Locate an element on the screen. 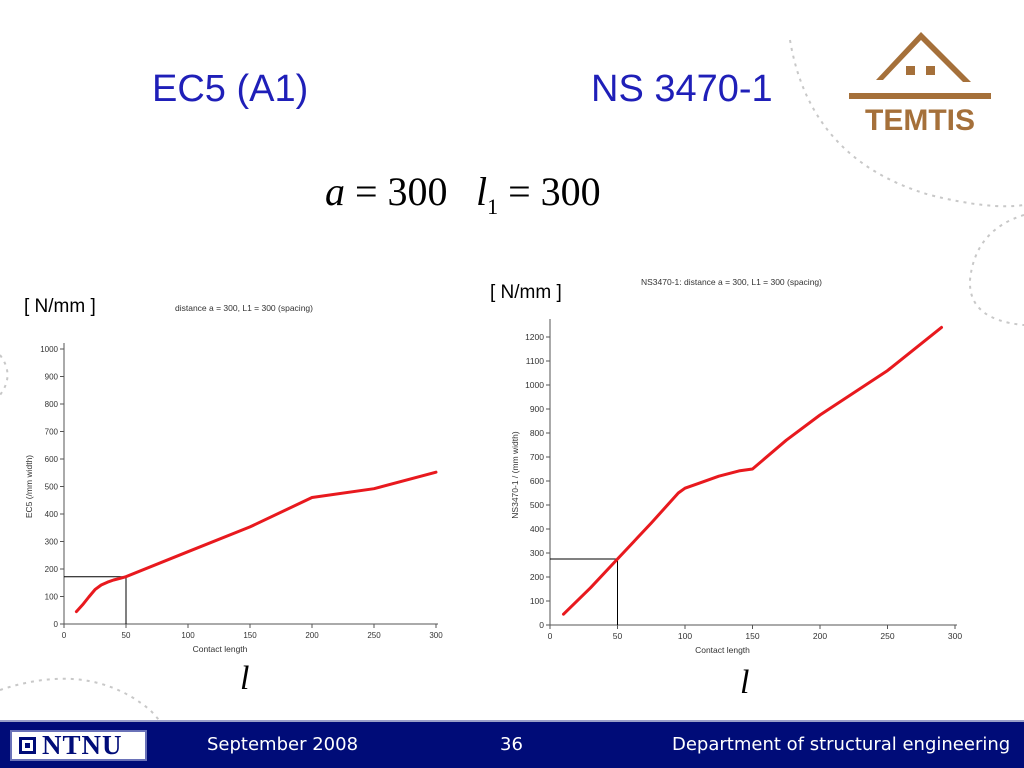 This screenshot has height=768, width=1024. contact-length-symbol-left: l is located at coordinates (245, 678).